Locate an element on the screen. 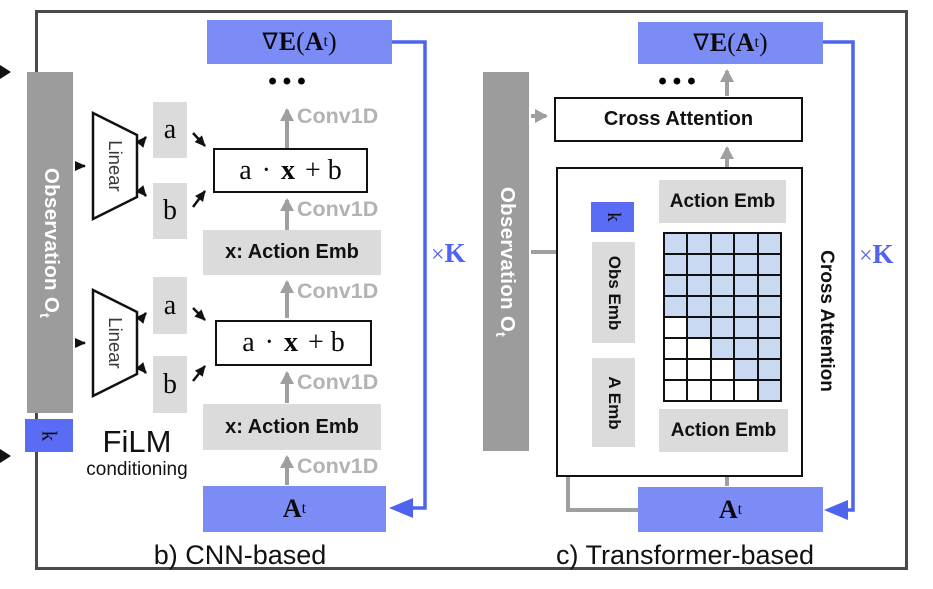  film-b-box-1: b is located at coordinates (170, 211).